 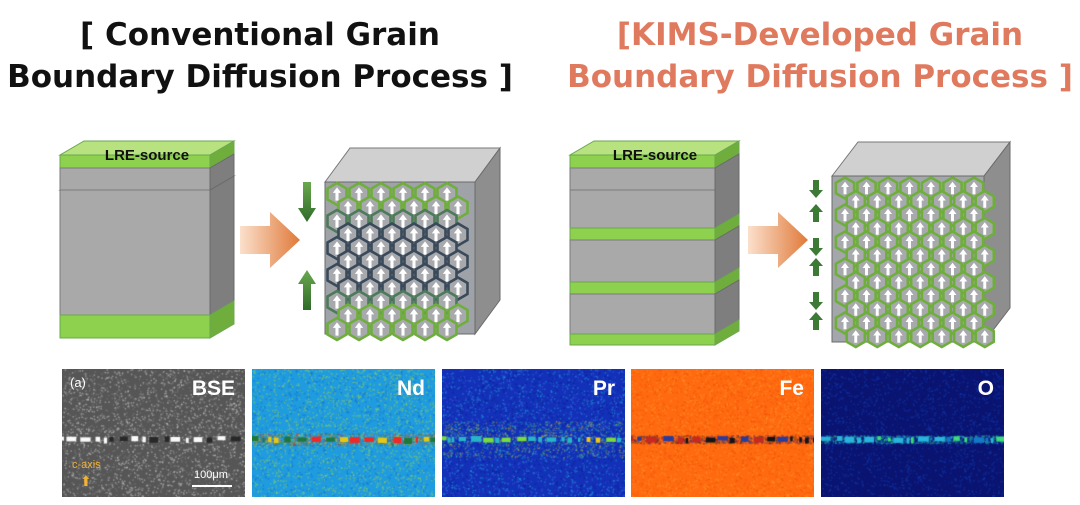 I want to click on panel-label-fe: Fe, so click(x=791, y=388).